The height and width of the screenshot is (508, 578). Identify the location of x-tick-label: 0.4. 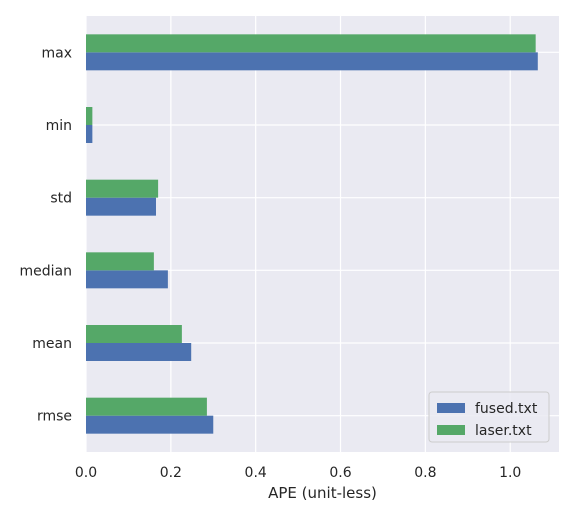
(256, 473).